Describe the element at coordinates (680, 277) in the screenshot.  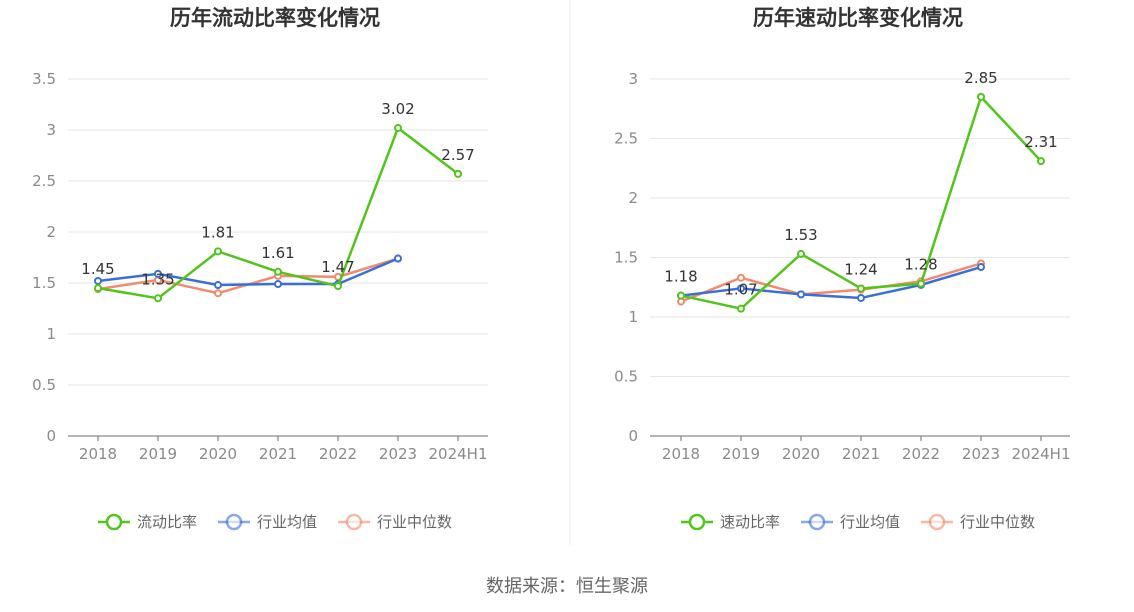
I see `data-label: 1.18` at that location.